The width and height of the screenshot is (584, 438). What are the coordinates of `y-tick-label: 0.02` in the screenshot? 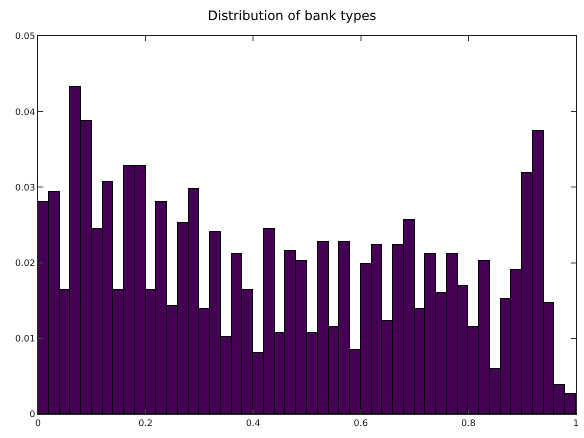 It's located at (25, 263).